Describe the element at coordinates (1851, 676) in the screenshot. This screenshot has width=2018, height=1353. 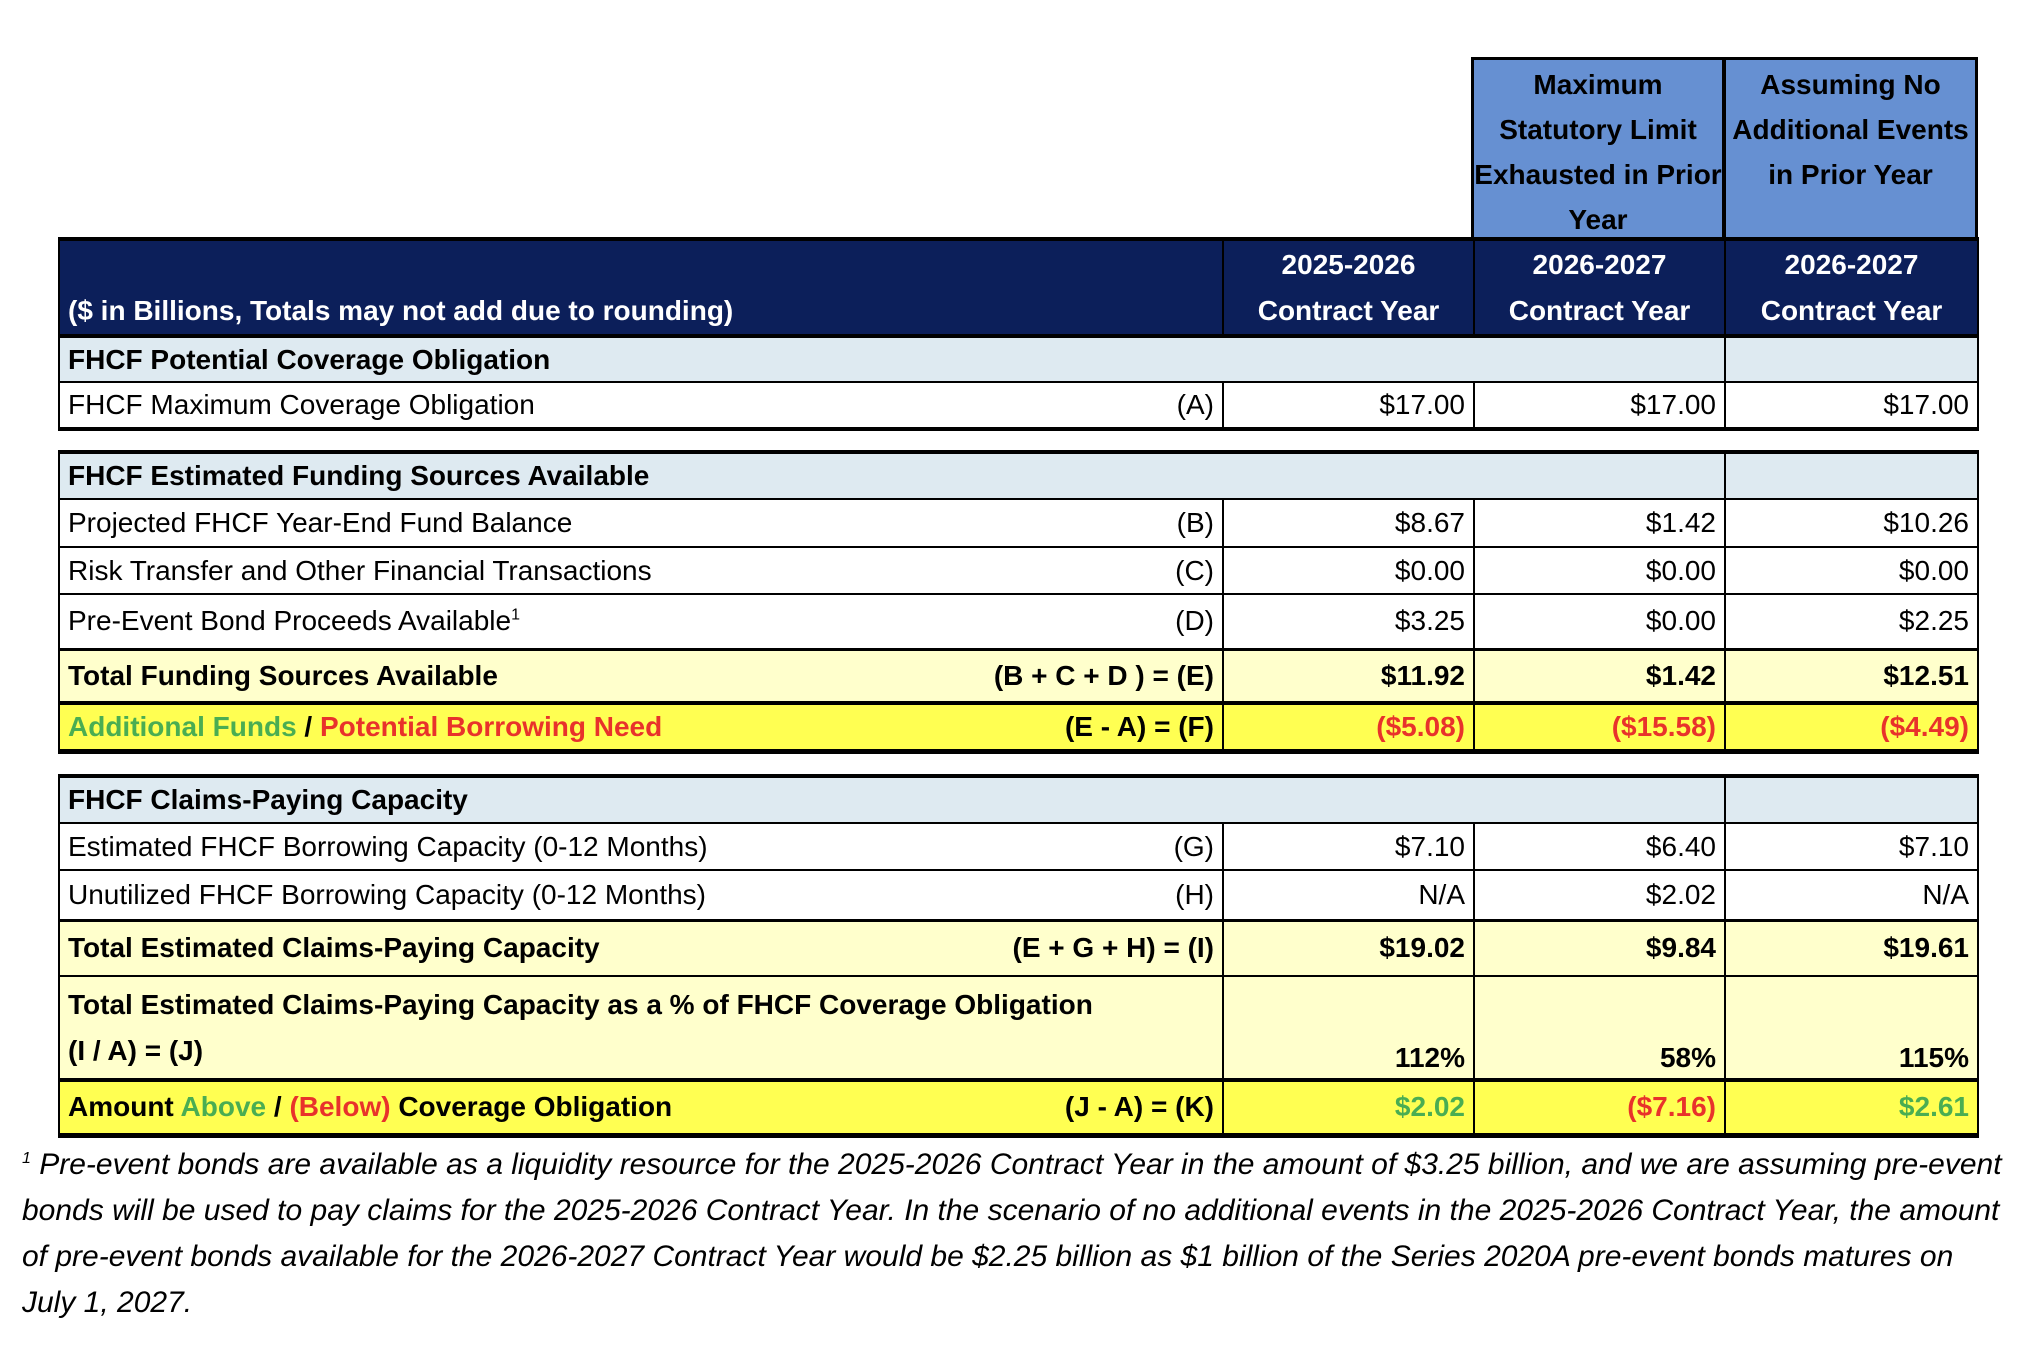
I see `value-cell: $12.51` at that location.